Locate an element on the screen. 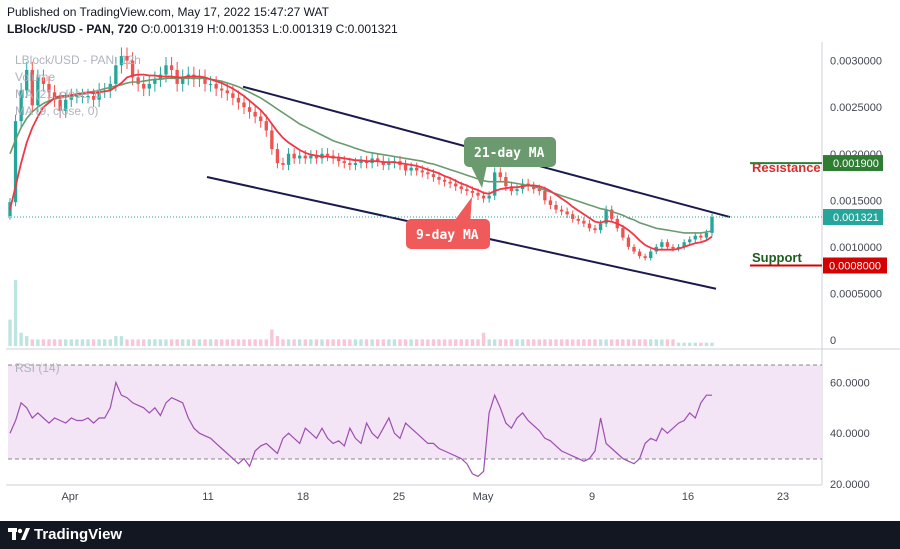 Image resolution: width=900 pixels, height=549 pixels. resistance-tag: 0.001900 is located at coordinates (853, 163).